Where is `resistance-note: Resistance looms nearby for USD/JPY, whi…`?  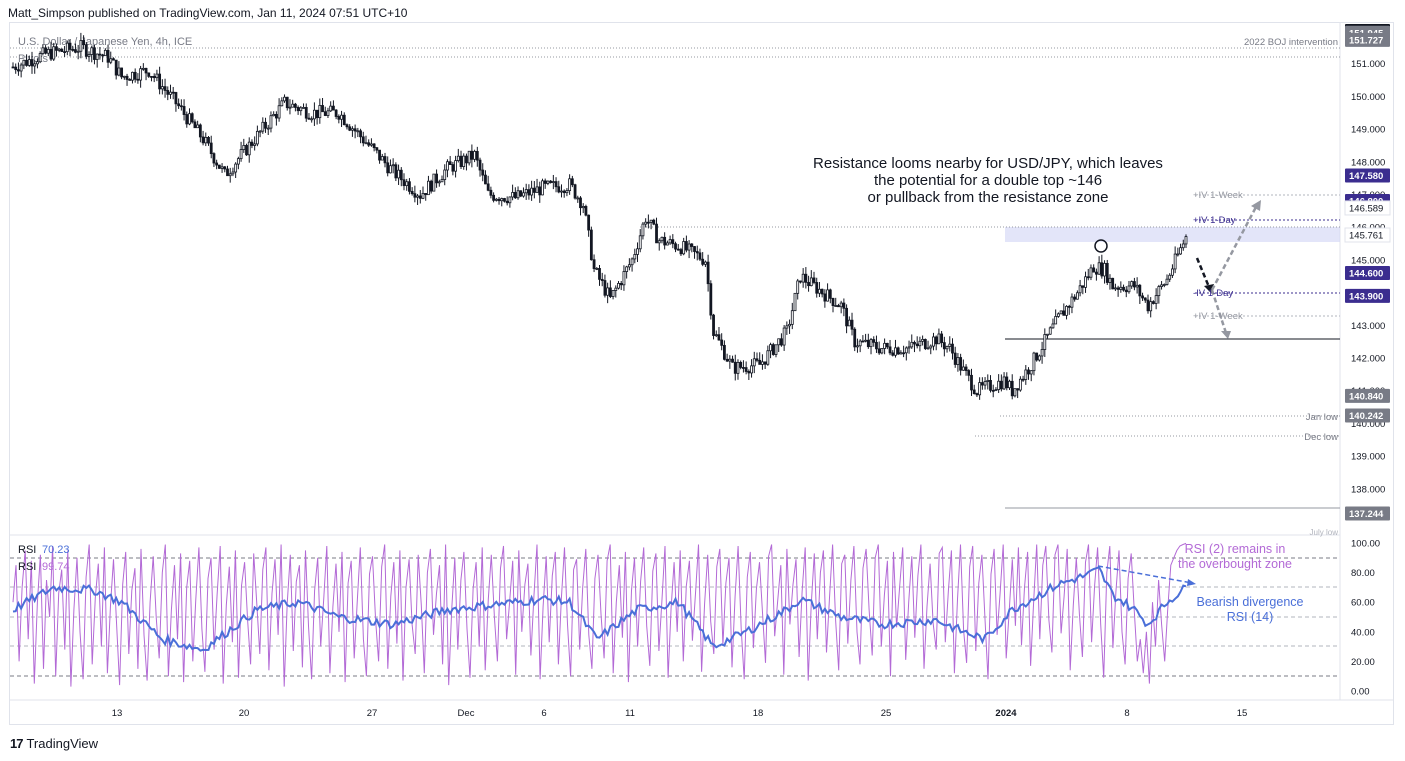 resistance-note: Resistance looms nearby for USD/JPY, whi… is located at coordinates (988, 180).